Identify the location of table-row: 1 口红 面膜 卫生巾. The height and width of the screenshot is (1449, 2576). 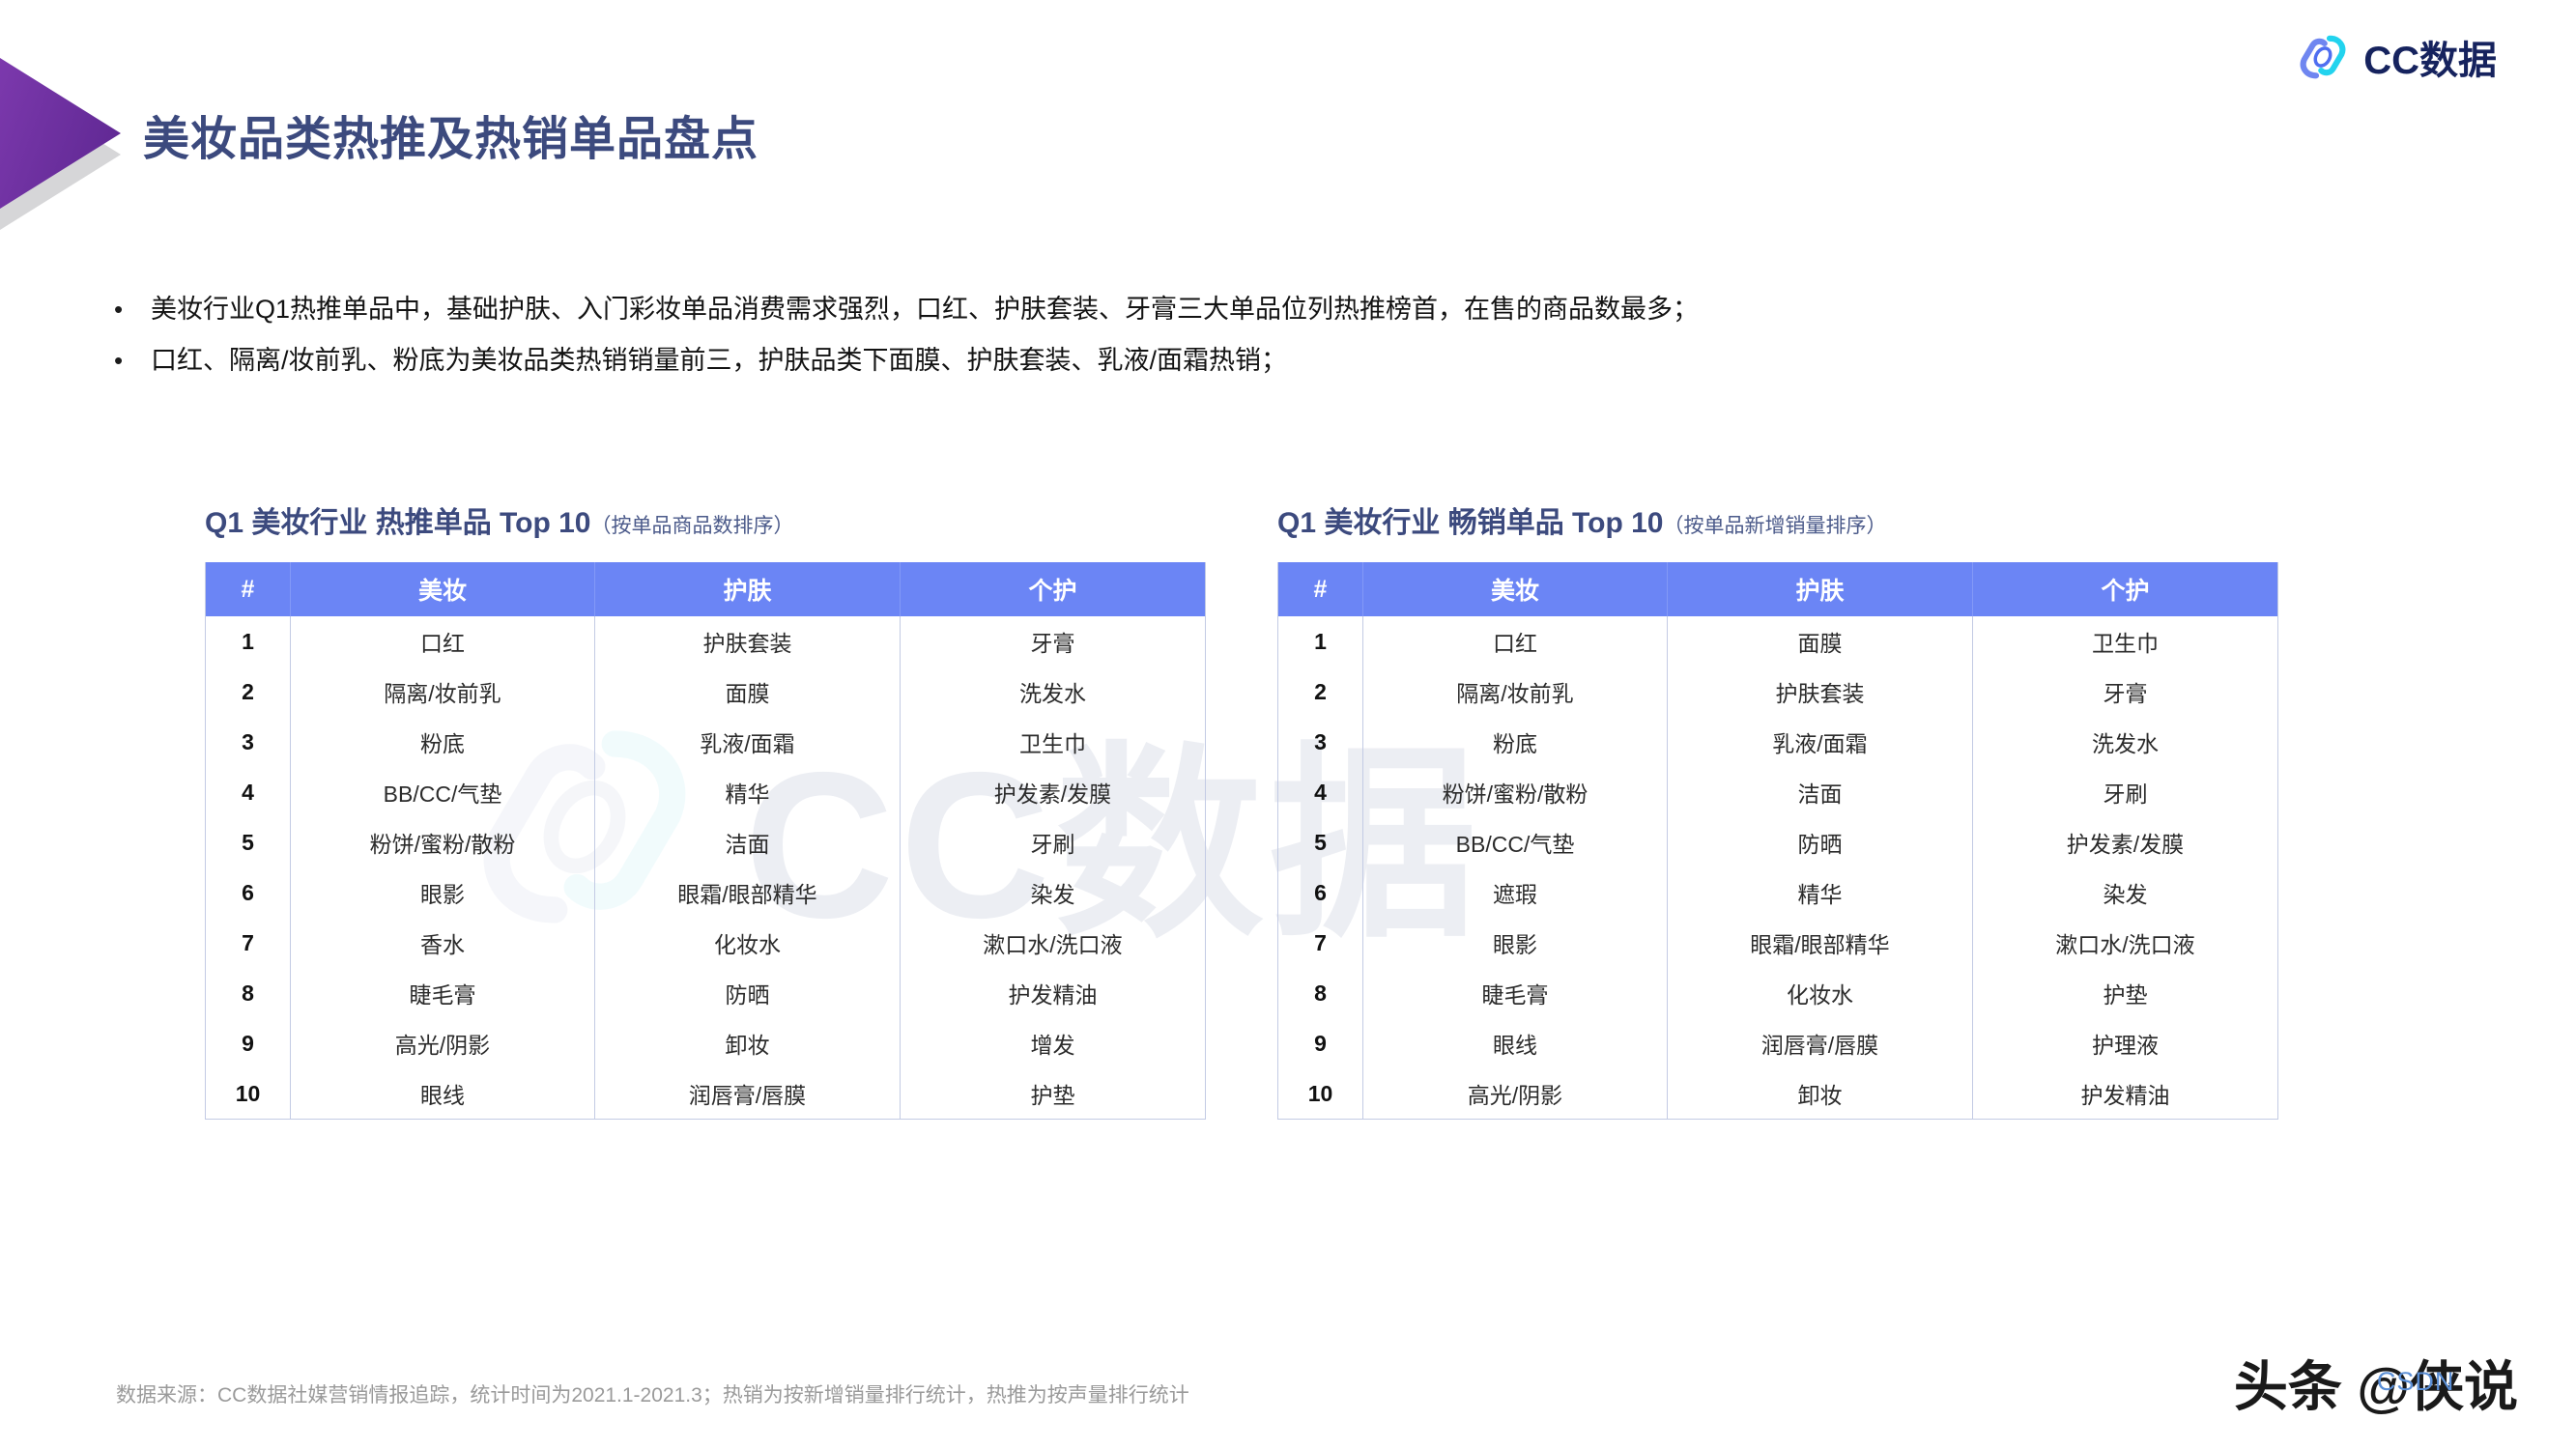
(1778, 641).